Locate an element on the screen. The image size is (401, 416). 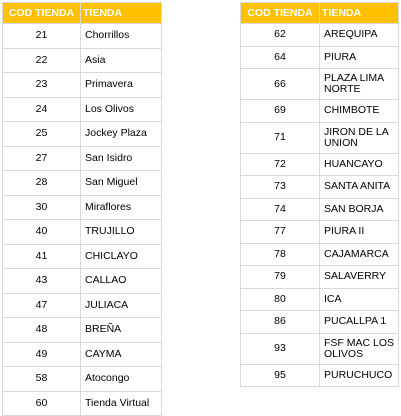
store-code: 73 is located at coordinates (280, 187).